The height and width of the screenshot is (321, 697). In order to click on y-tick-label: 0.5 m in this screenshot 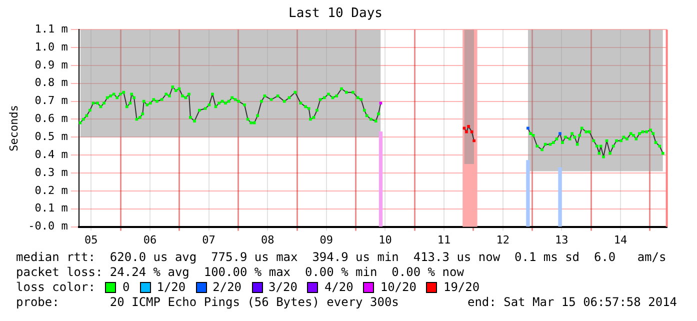, I will do `click(51, 137)`.